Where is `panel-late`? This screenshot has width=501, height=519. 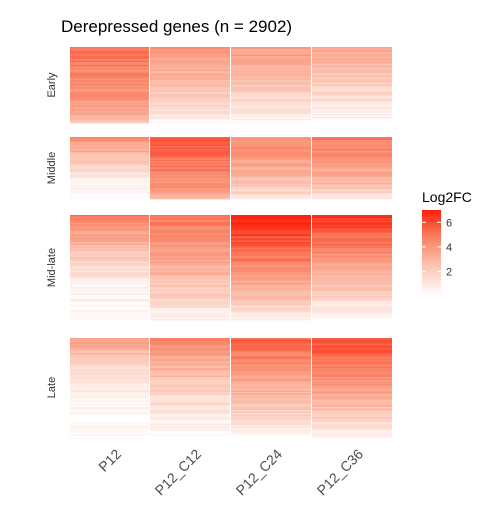 panel-late is located at coordinates (231, 388).